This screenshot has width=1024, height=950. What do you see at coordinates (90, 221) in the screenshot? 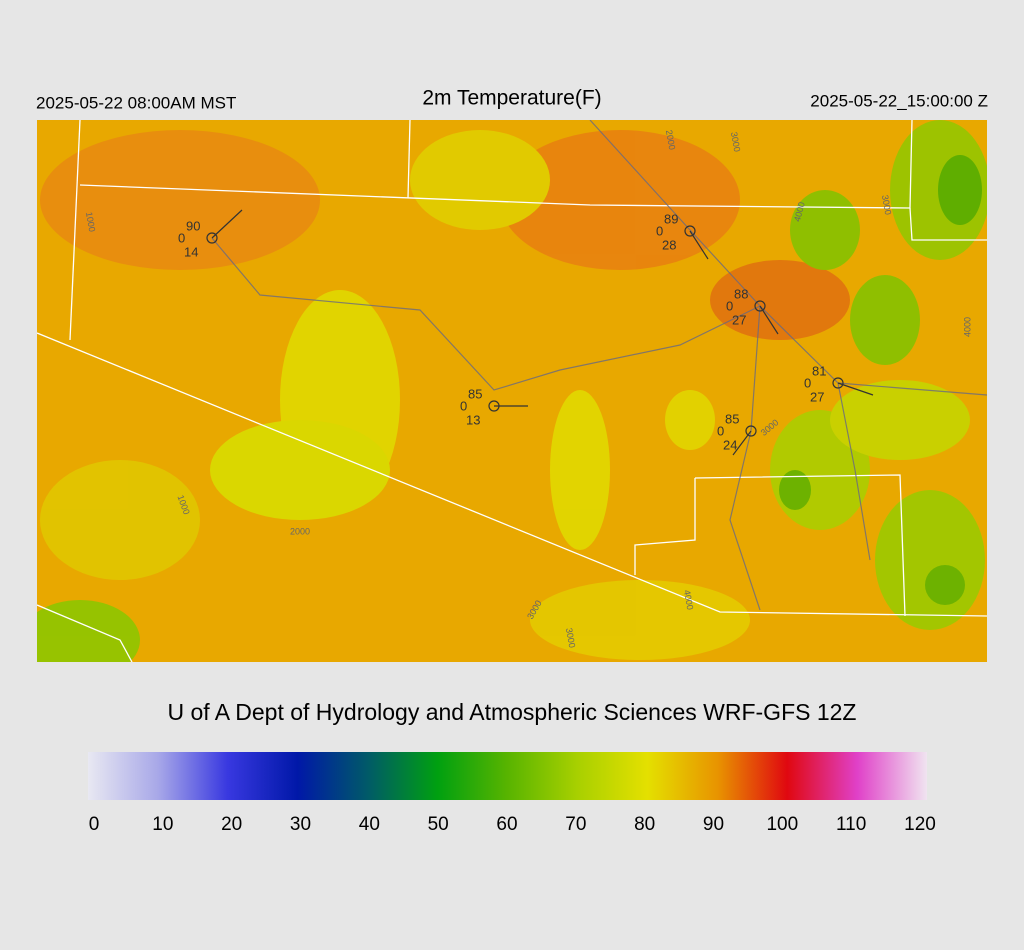
I see `contour-label: 1000` at bounding box center [90, 221].